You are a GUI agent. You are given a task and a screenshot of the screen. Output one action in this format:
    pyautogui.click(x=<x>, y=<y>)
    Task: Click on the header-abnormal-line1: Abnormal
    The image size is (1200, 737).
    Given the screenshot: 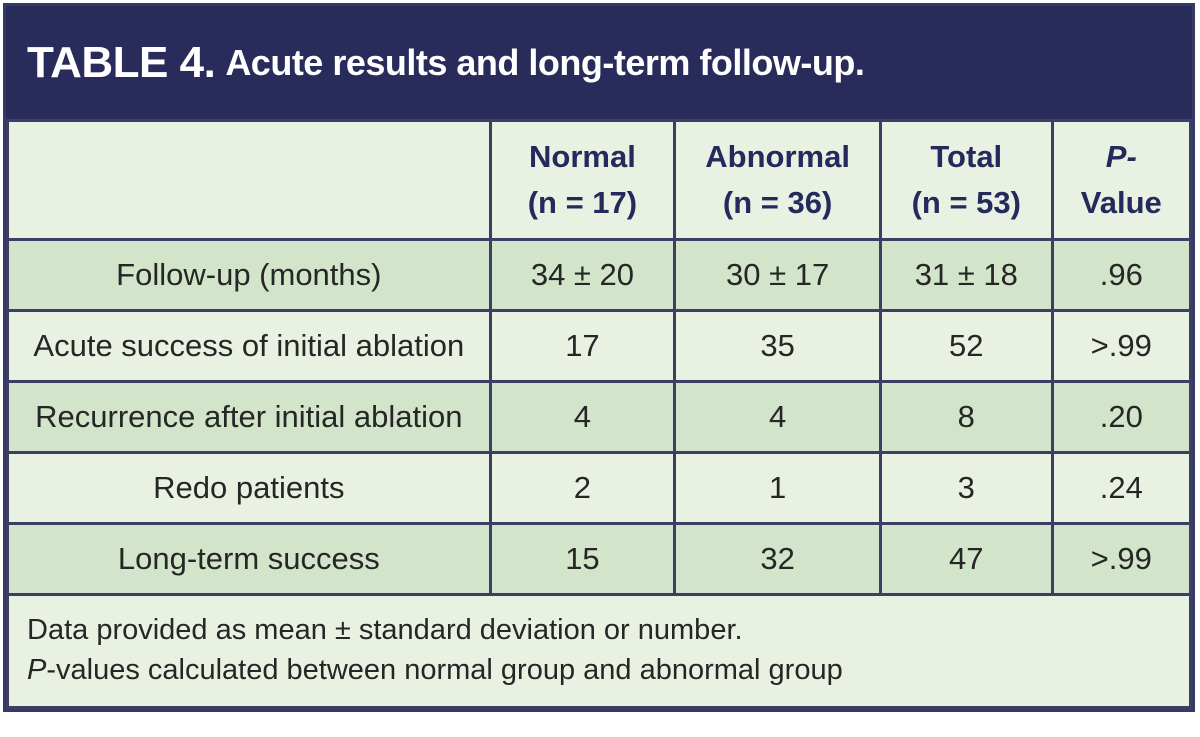 What is the action you would take?
    pyautogui.click(x=777, y=156)
    